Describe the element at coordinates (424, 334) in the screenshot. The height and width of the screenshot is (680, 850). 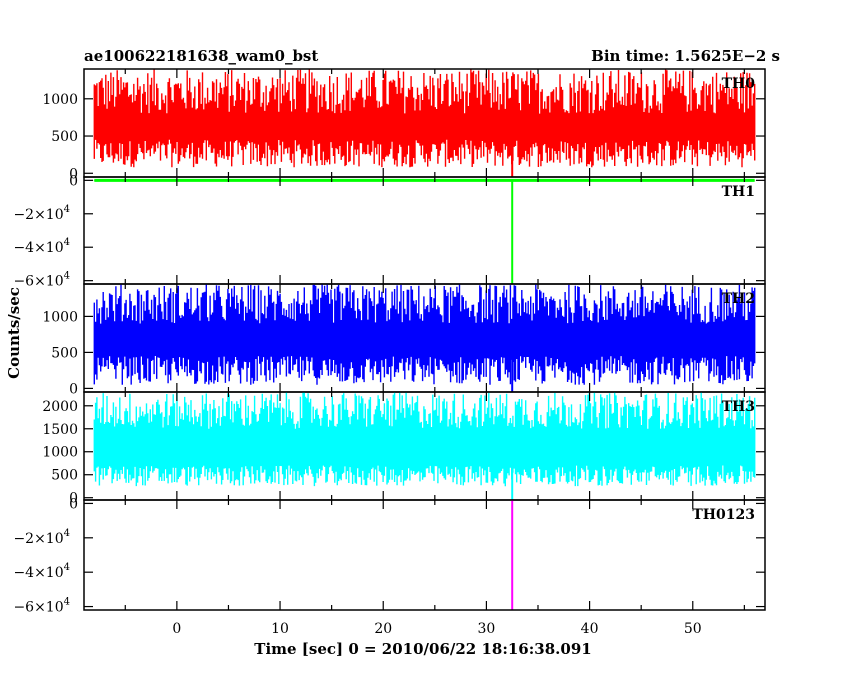
I see `series-th2-data` at that location.